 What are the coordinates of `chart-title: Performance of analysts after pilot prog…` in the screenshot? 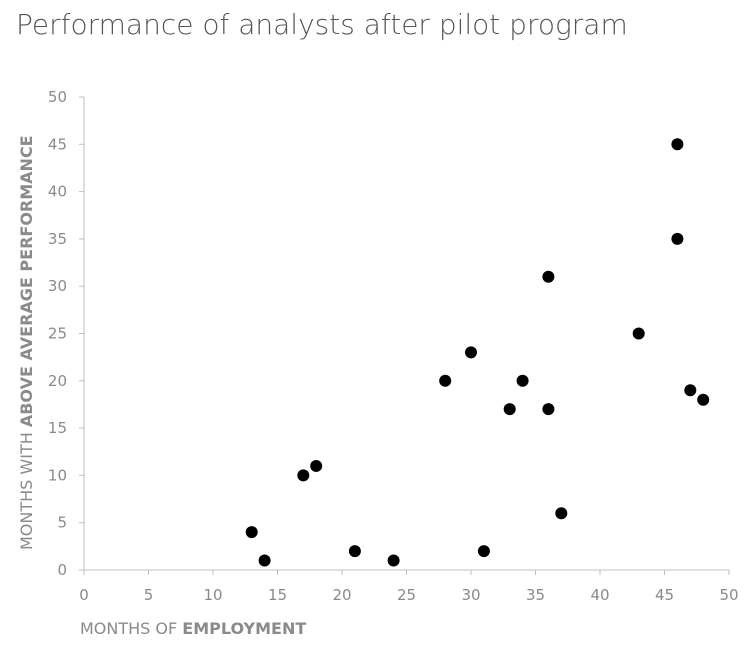 It's located at (322, 24).